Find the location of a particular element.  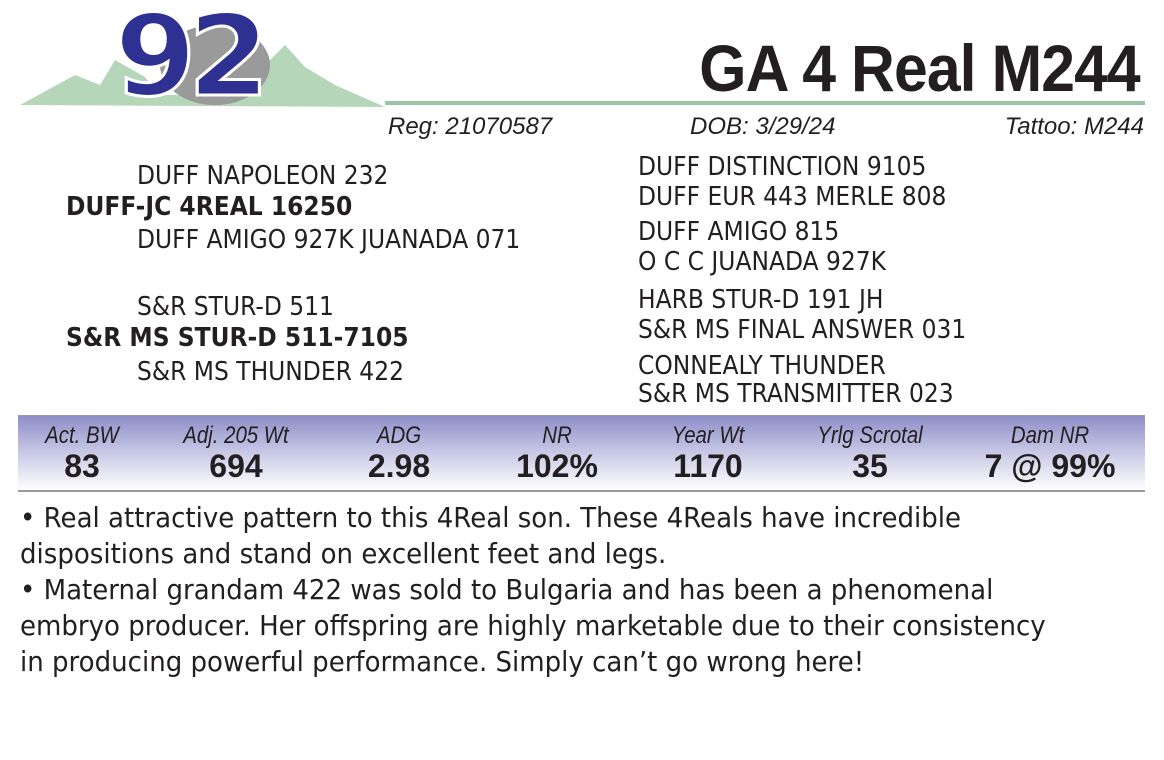

dob: DOB: 3/29/24 is located at coordinates (763, 126).